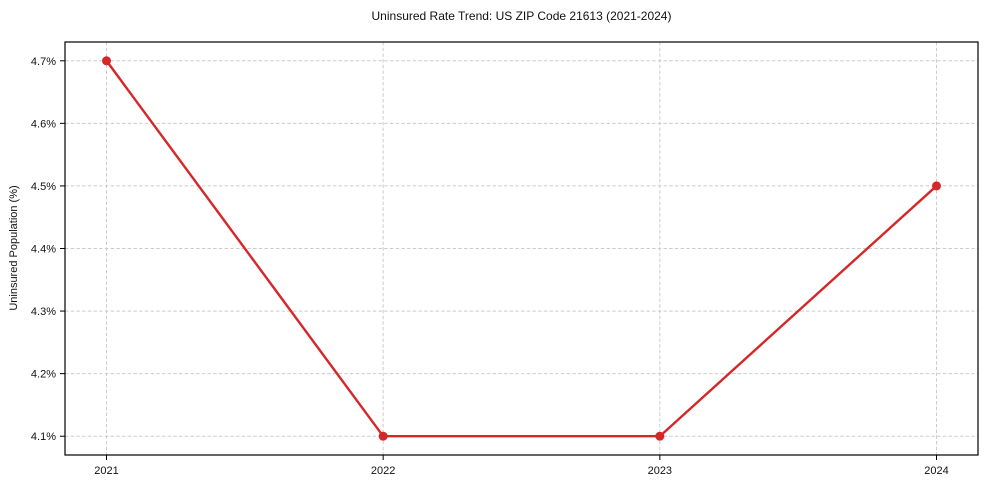 Image resolution: width=989 pixels, height=490 pixels. What do you see at coordinates (43, 250) in the screenshot?
I see `y-tick-label: 4.4%` at bounding box center [43, 250].